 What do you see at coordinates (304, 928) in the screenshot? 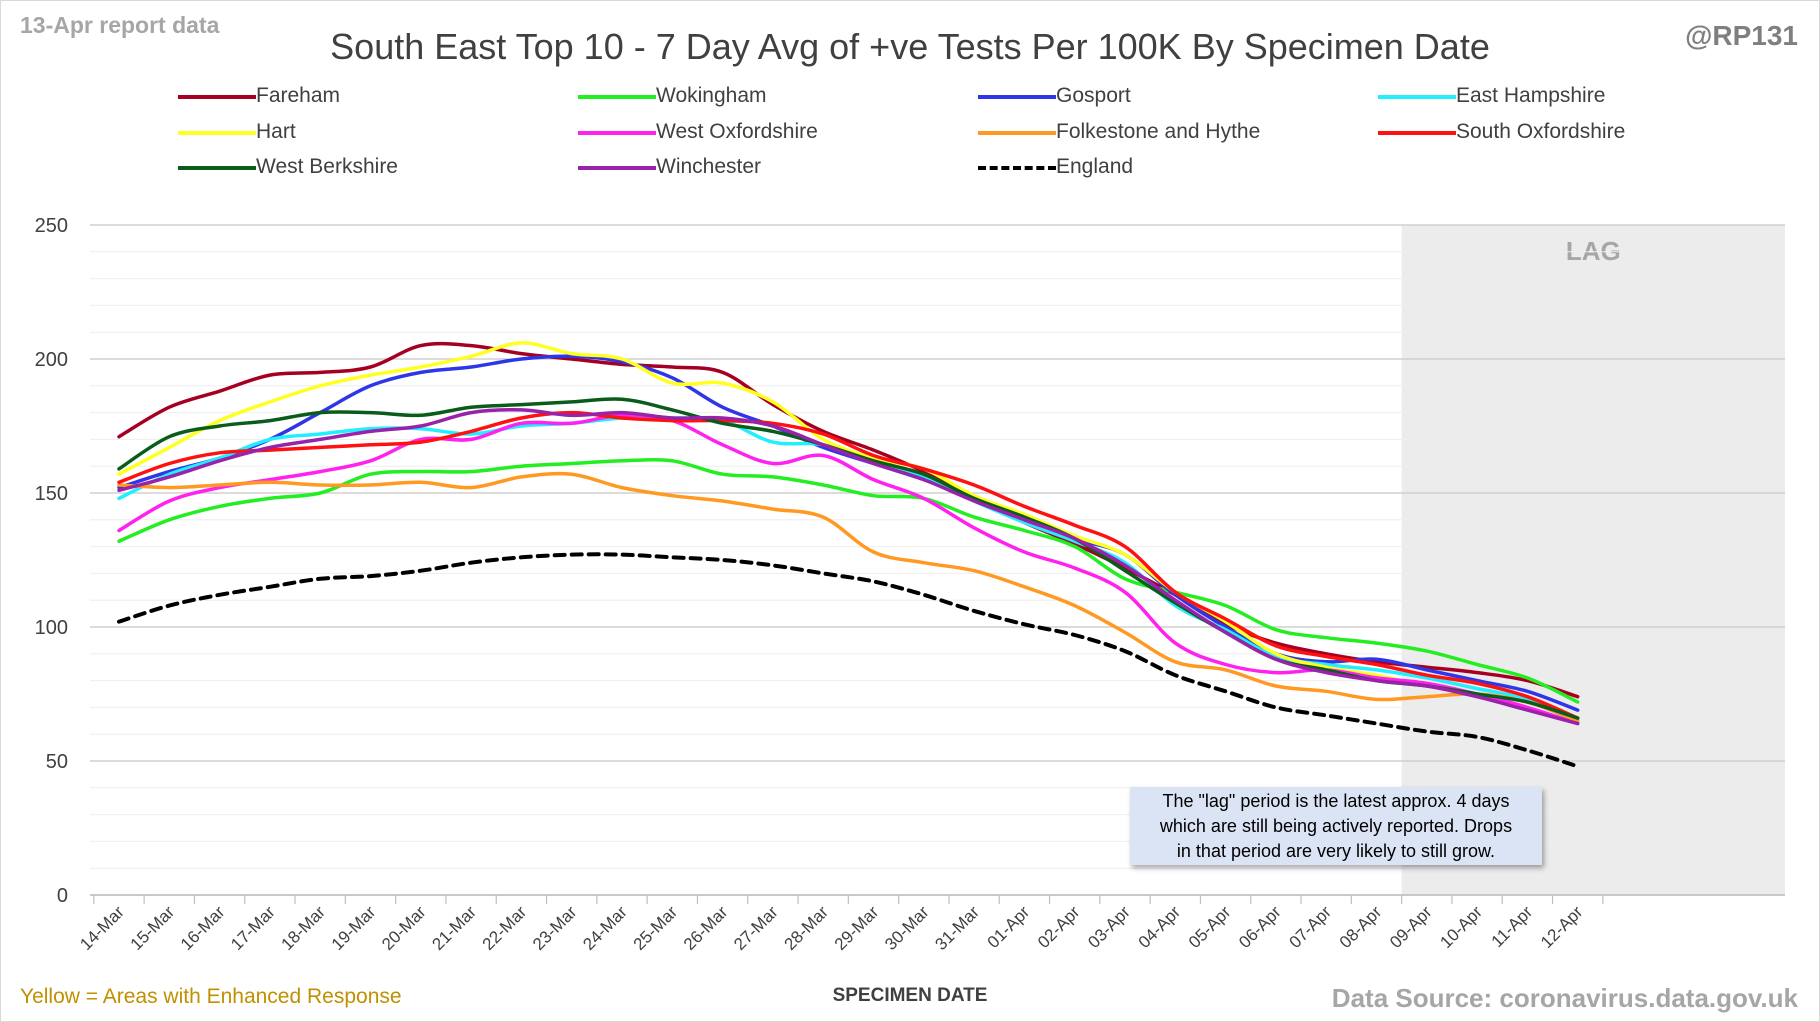
I see `x-tick-label: 18-Mar` at bounding box center [304, 928].